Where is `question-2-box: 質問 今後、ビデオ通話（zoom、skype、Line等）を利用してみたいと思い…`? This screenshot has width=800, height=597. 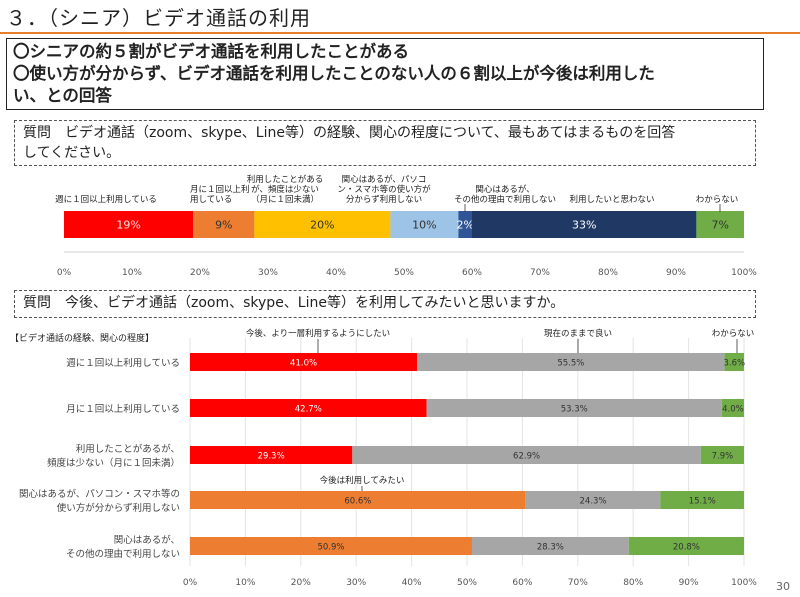
question-2-box: 質問 今後、ビデオ通話（zoom、skype、Line等）を利用してみたいと思い… is located at coordinates (385, 304).